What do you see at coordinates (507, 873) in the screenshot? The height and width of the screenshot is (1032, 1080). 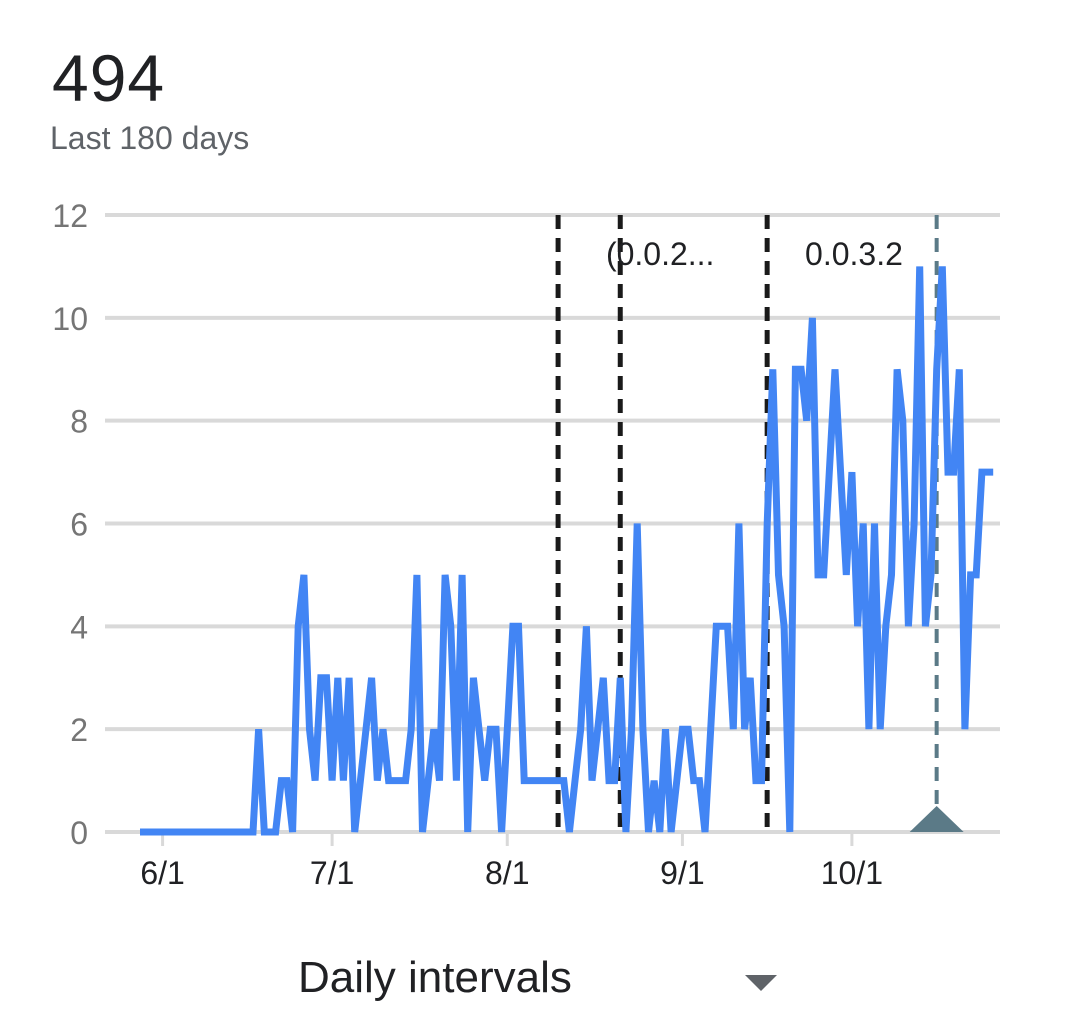 I see `x-tick-label: 8/1` at bounding box center [507, 873].